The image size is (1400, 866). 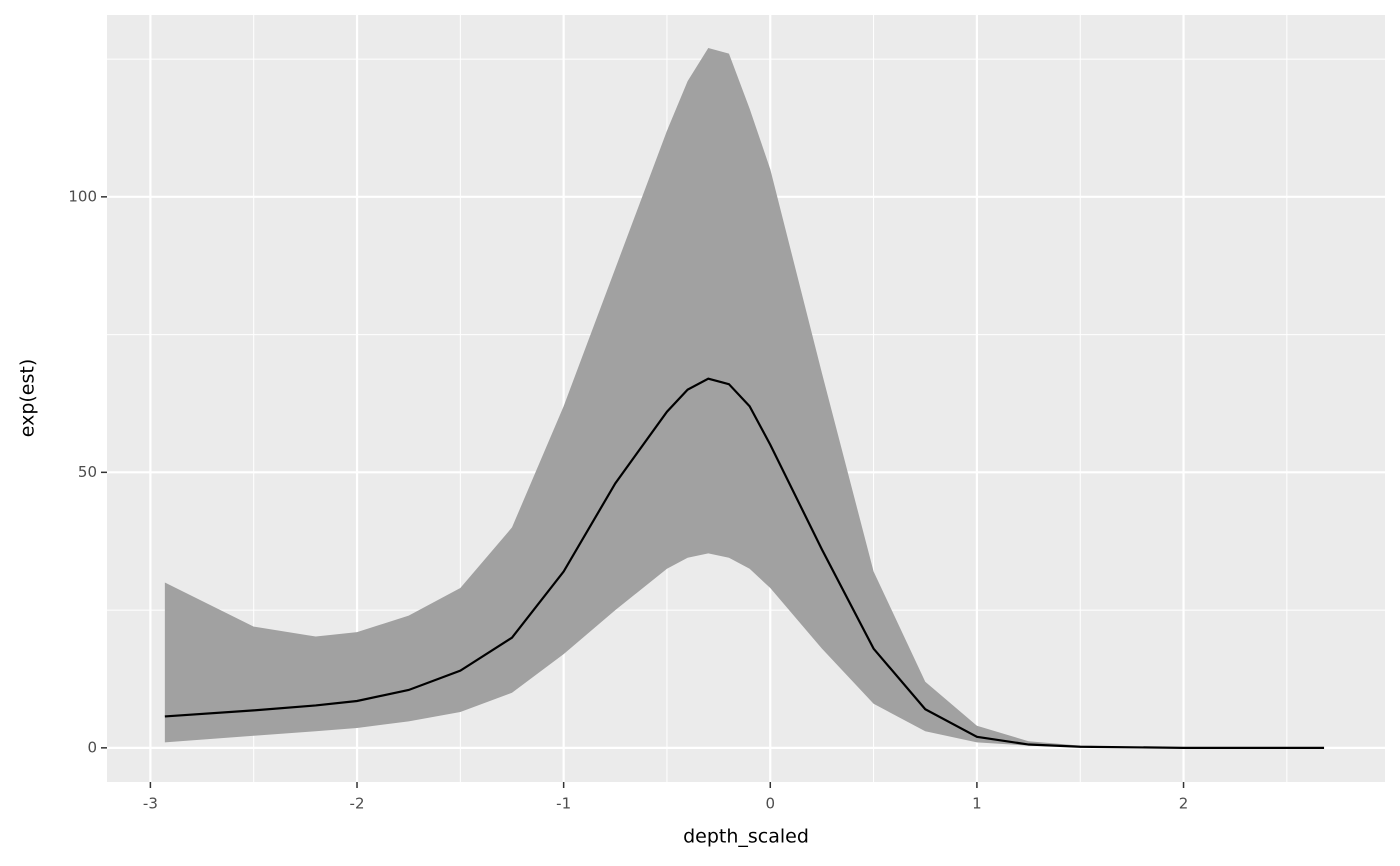 I want to click on x-tick-label: -3, so click(x=150, y=804).